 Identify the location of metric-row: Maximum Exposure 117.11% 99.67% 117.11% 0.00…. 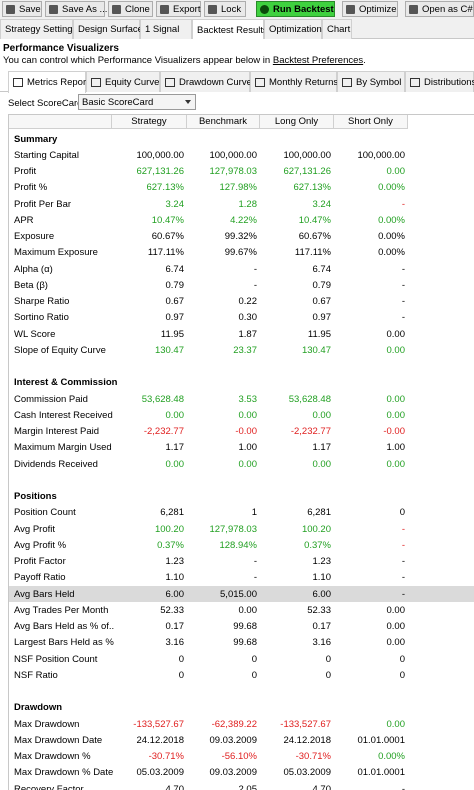
(241, 253).